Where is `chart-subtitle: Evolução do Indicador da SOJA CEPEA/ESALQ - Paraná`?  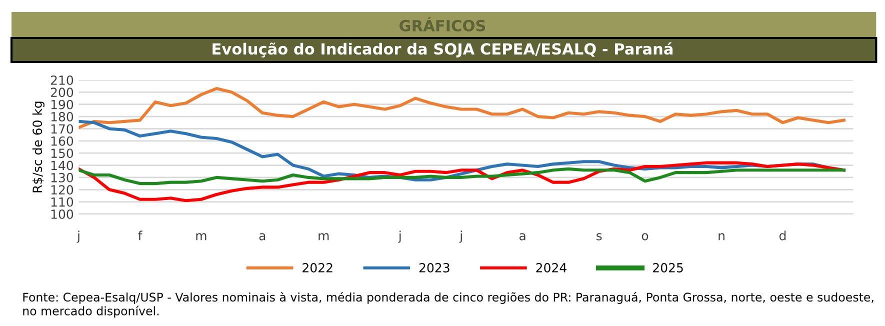 chart-subtitle: Evolução do Indicador da SOJA CEPEA/ESALQ - Paraná is located at coordinates (442, 50).